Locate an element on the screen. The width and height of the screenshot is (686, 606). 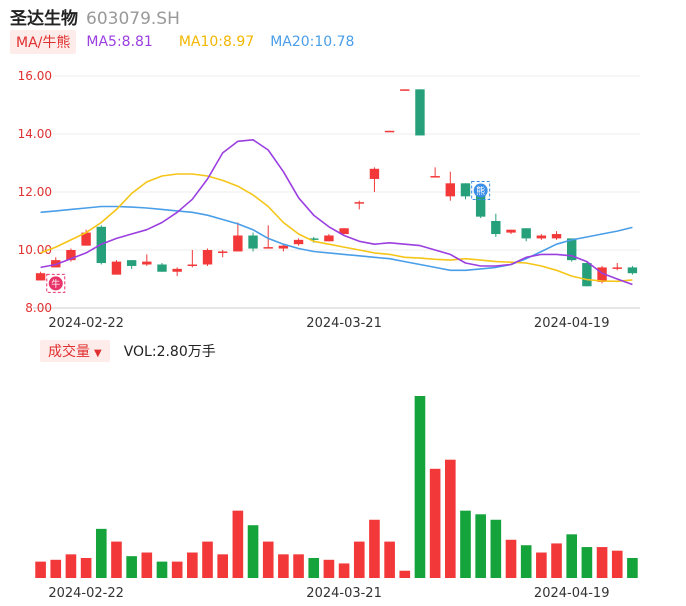
bear-marker-icon: 熊 is located at coordinates (481, 191).